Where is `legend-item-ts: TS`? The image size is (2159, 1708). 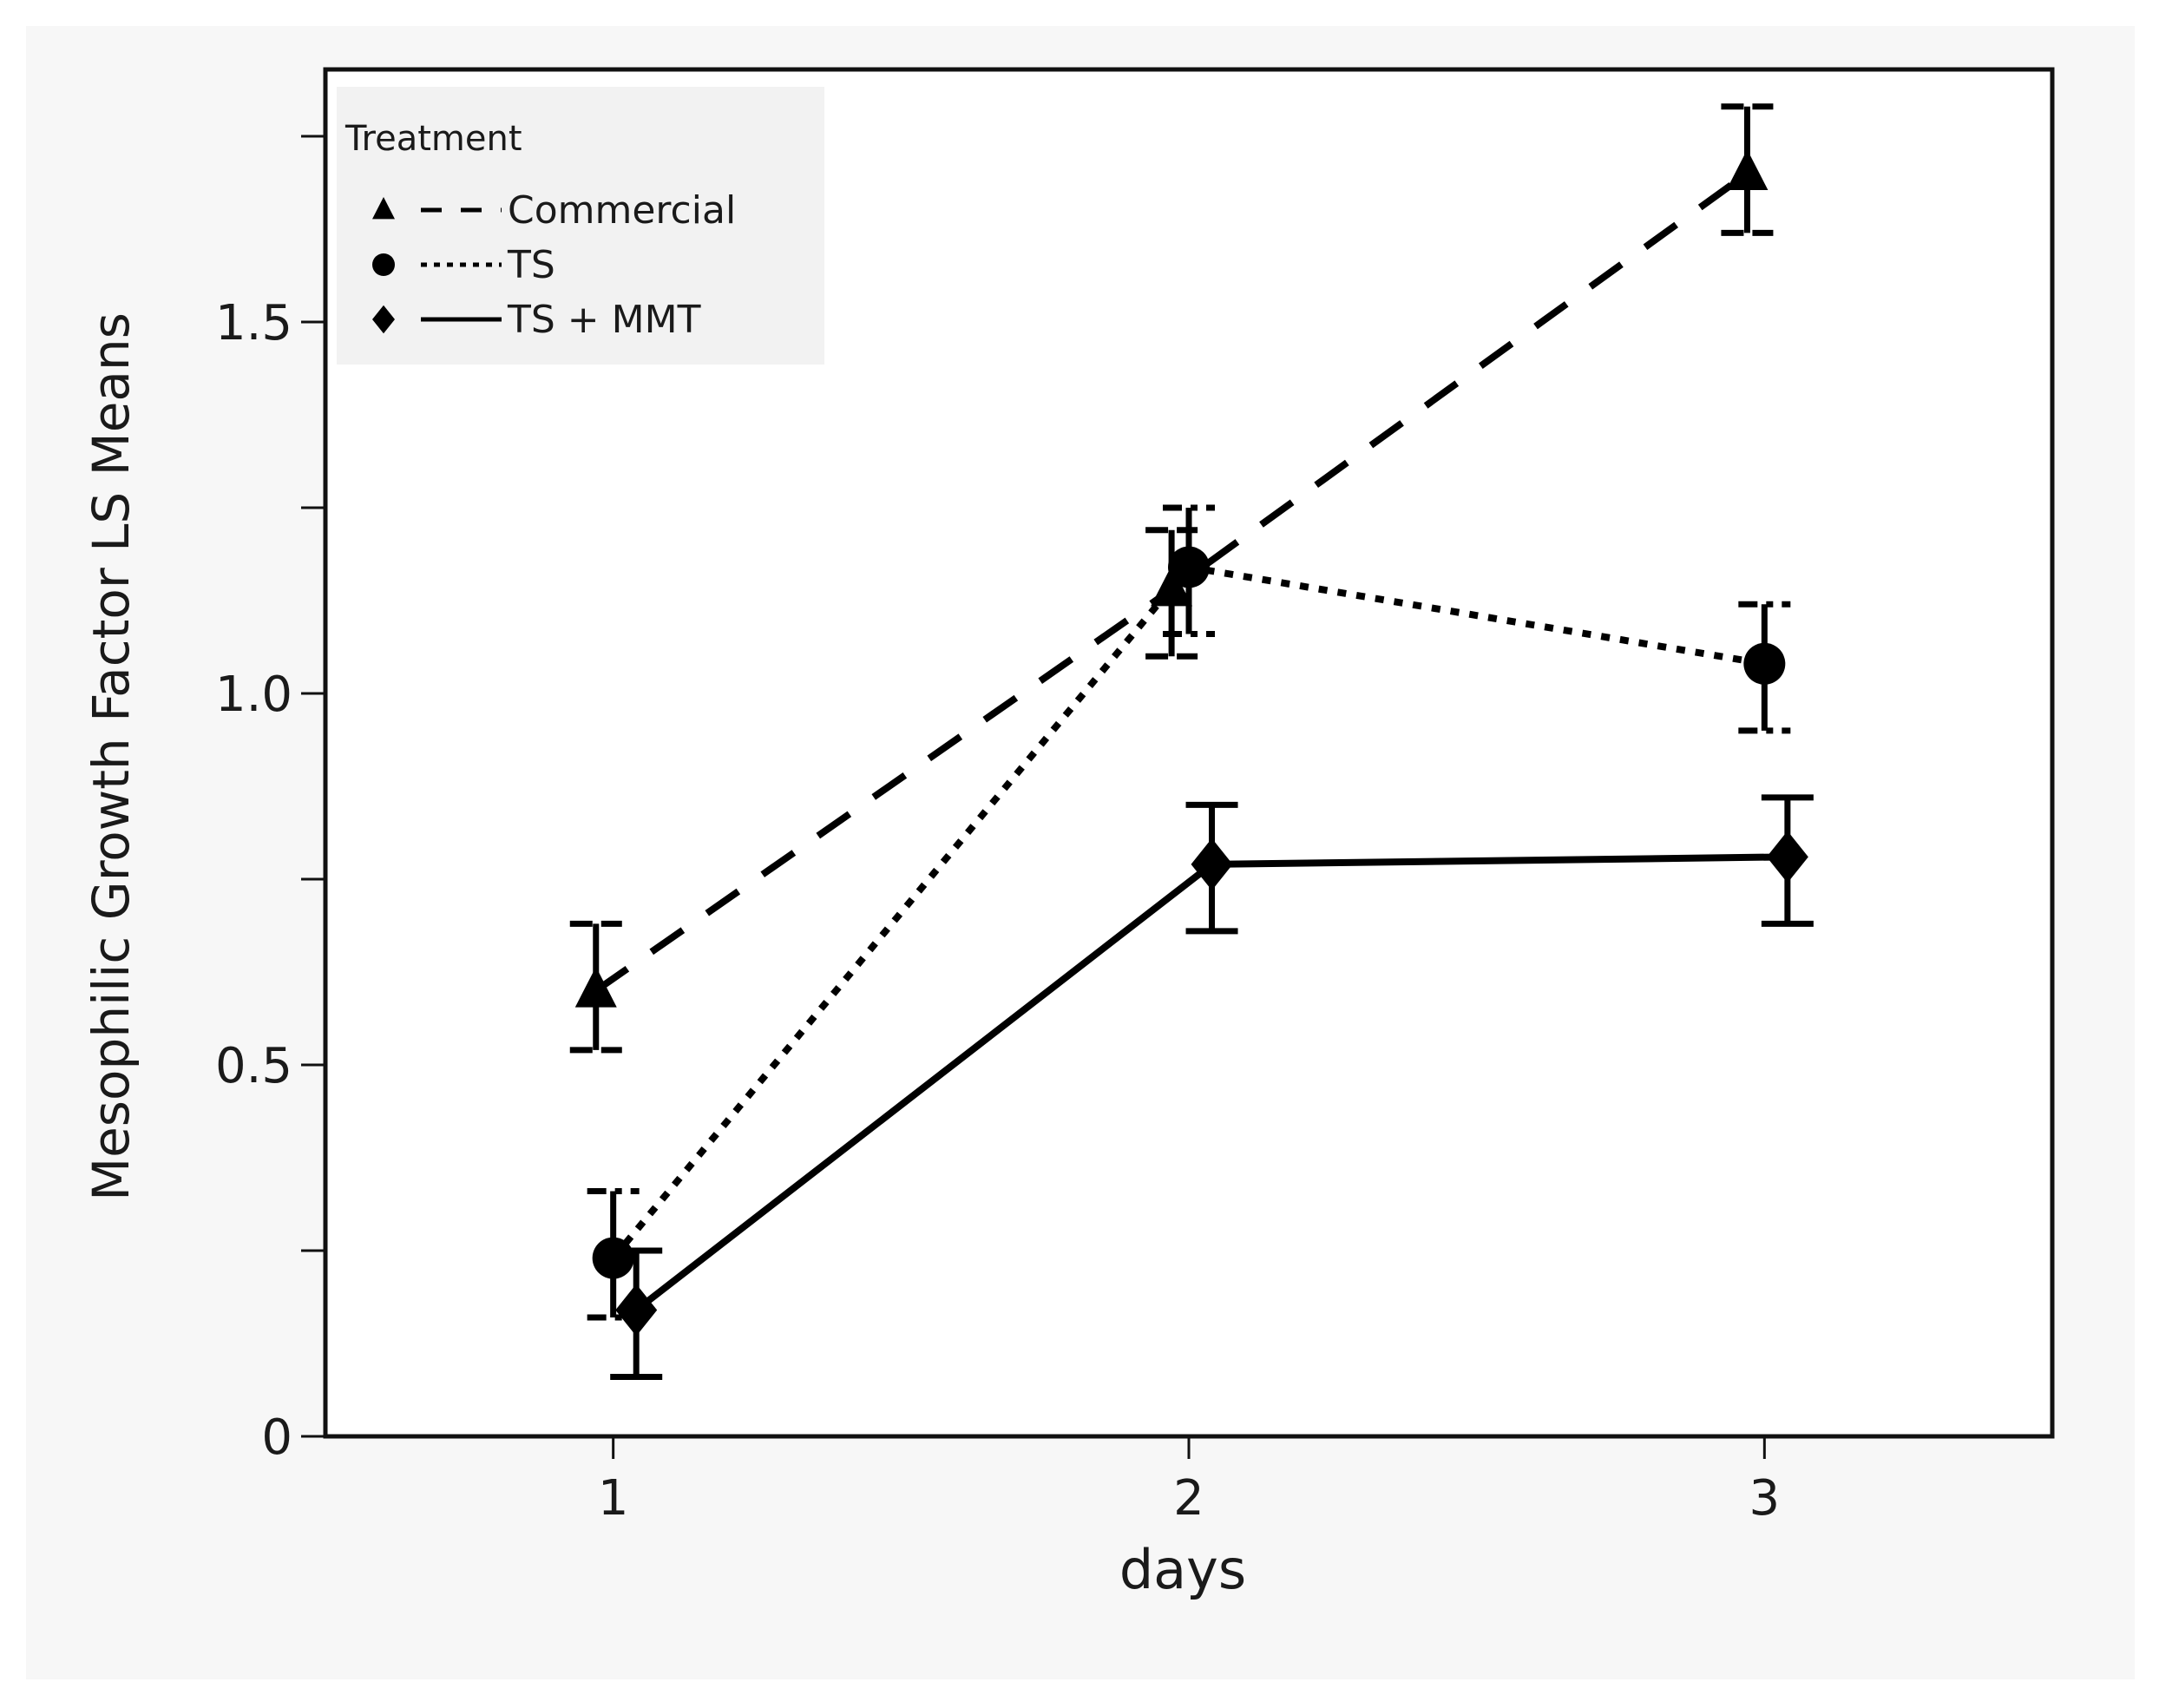 legend-item-ts: TS is located at coordinates (464, 265).